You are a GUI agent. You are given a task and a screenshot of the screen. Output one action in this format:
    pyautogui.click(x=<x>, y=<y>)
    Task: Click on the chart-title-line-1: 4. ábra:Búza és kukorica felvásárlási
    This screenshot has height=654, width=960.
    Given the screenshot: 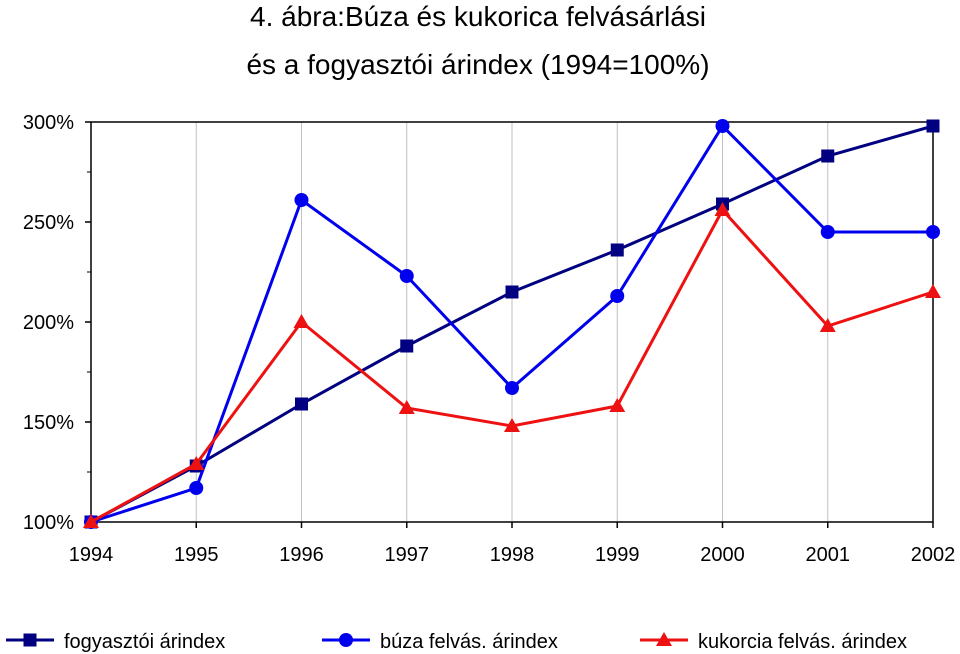 What is the action you would take?
    pyautogui.click(x=478, y=16)
    